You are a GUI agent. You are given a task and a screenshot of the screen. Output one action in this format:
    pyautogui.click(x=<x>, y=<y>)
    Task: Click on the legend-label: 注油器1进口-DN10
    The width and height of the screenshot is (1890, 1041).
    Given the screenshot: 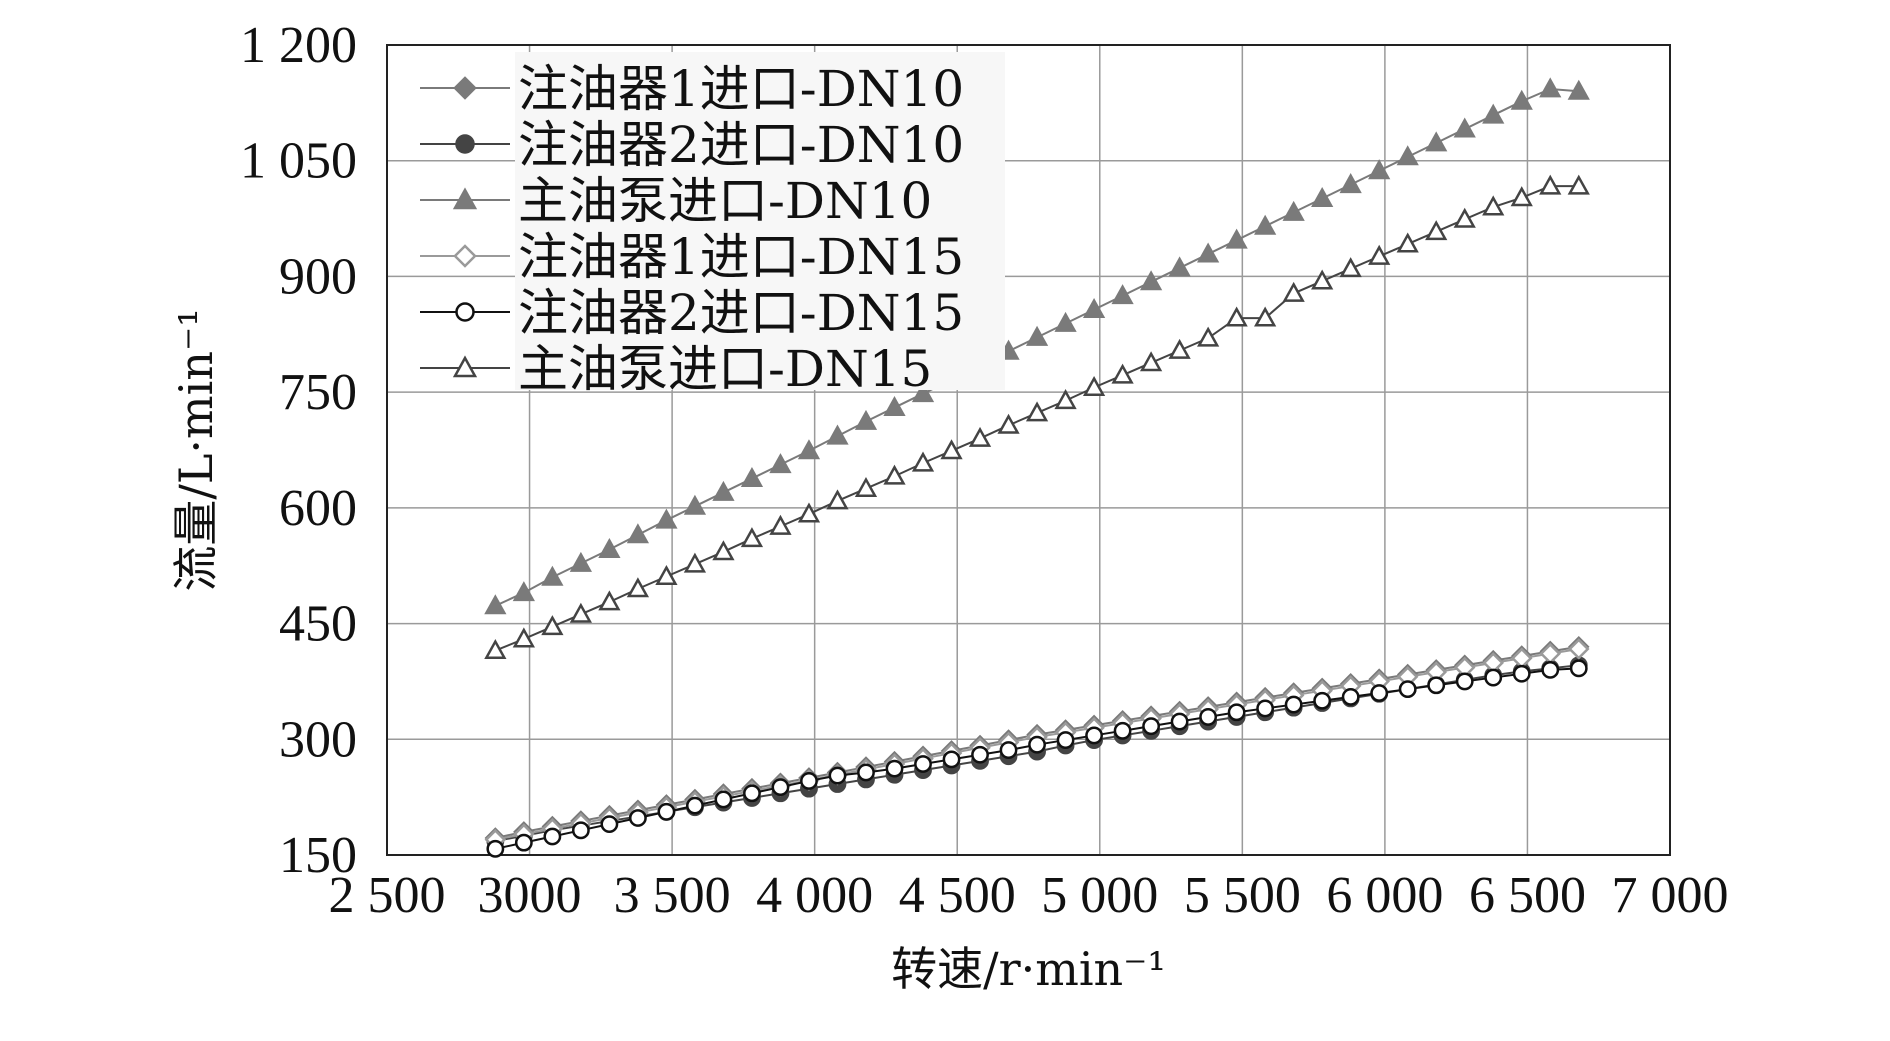 What is the action you would take?
    pyautogui.click(x=741, y=89)
    